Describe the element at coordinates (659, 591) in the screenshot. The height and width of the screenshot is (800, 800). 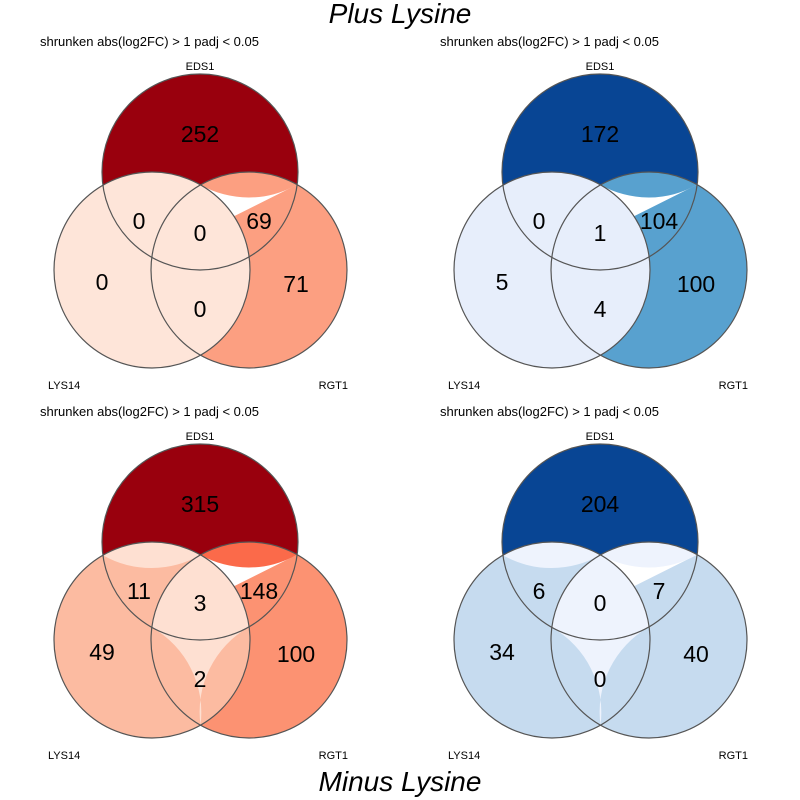
I see `count-eds1-rgt1: 7` at that location.